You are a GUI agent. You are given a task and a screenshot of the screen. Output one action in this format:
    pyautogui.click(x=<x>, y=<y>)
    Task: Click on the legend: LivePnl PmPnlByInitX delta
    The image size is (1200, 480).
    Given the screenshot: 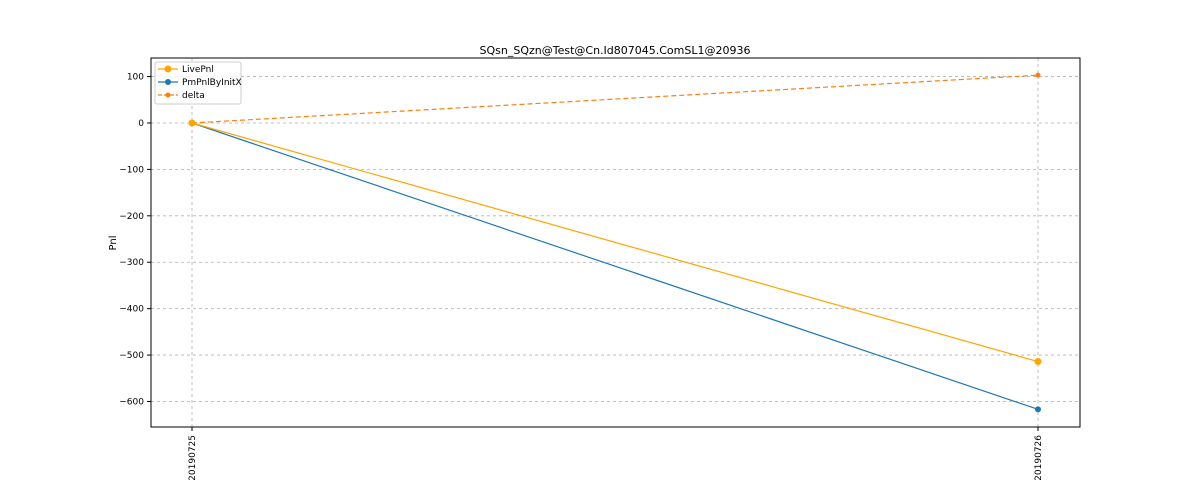 What is the action you would take?
    pyautogui.click(x=198, y=83)
    